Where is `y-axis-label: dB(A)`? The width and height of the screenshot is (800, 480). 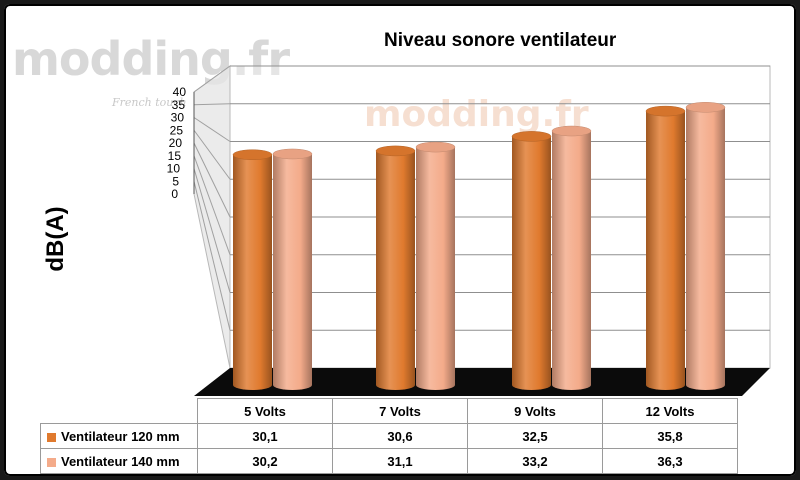
y-axis-label: dB(A) is located at coordinates (55, 239).